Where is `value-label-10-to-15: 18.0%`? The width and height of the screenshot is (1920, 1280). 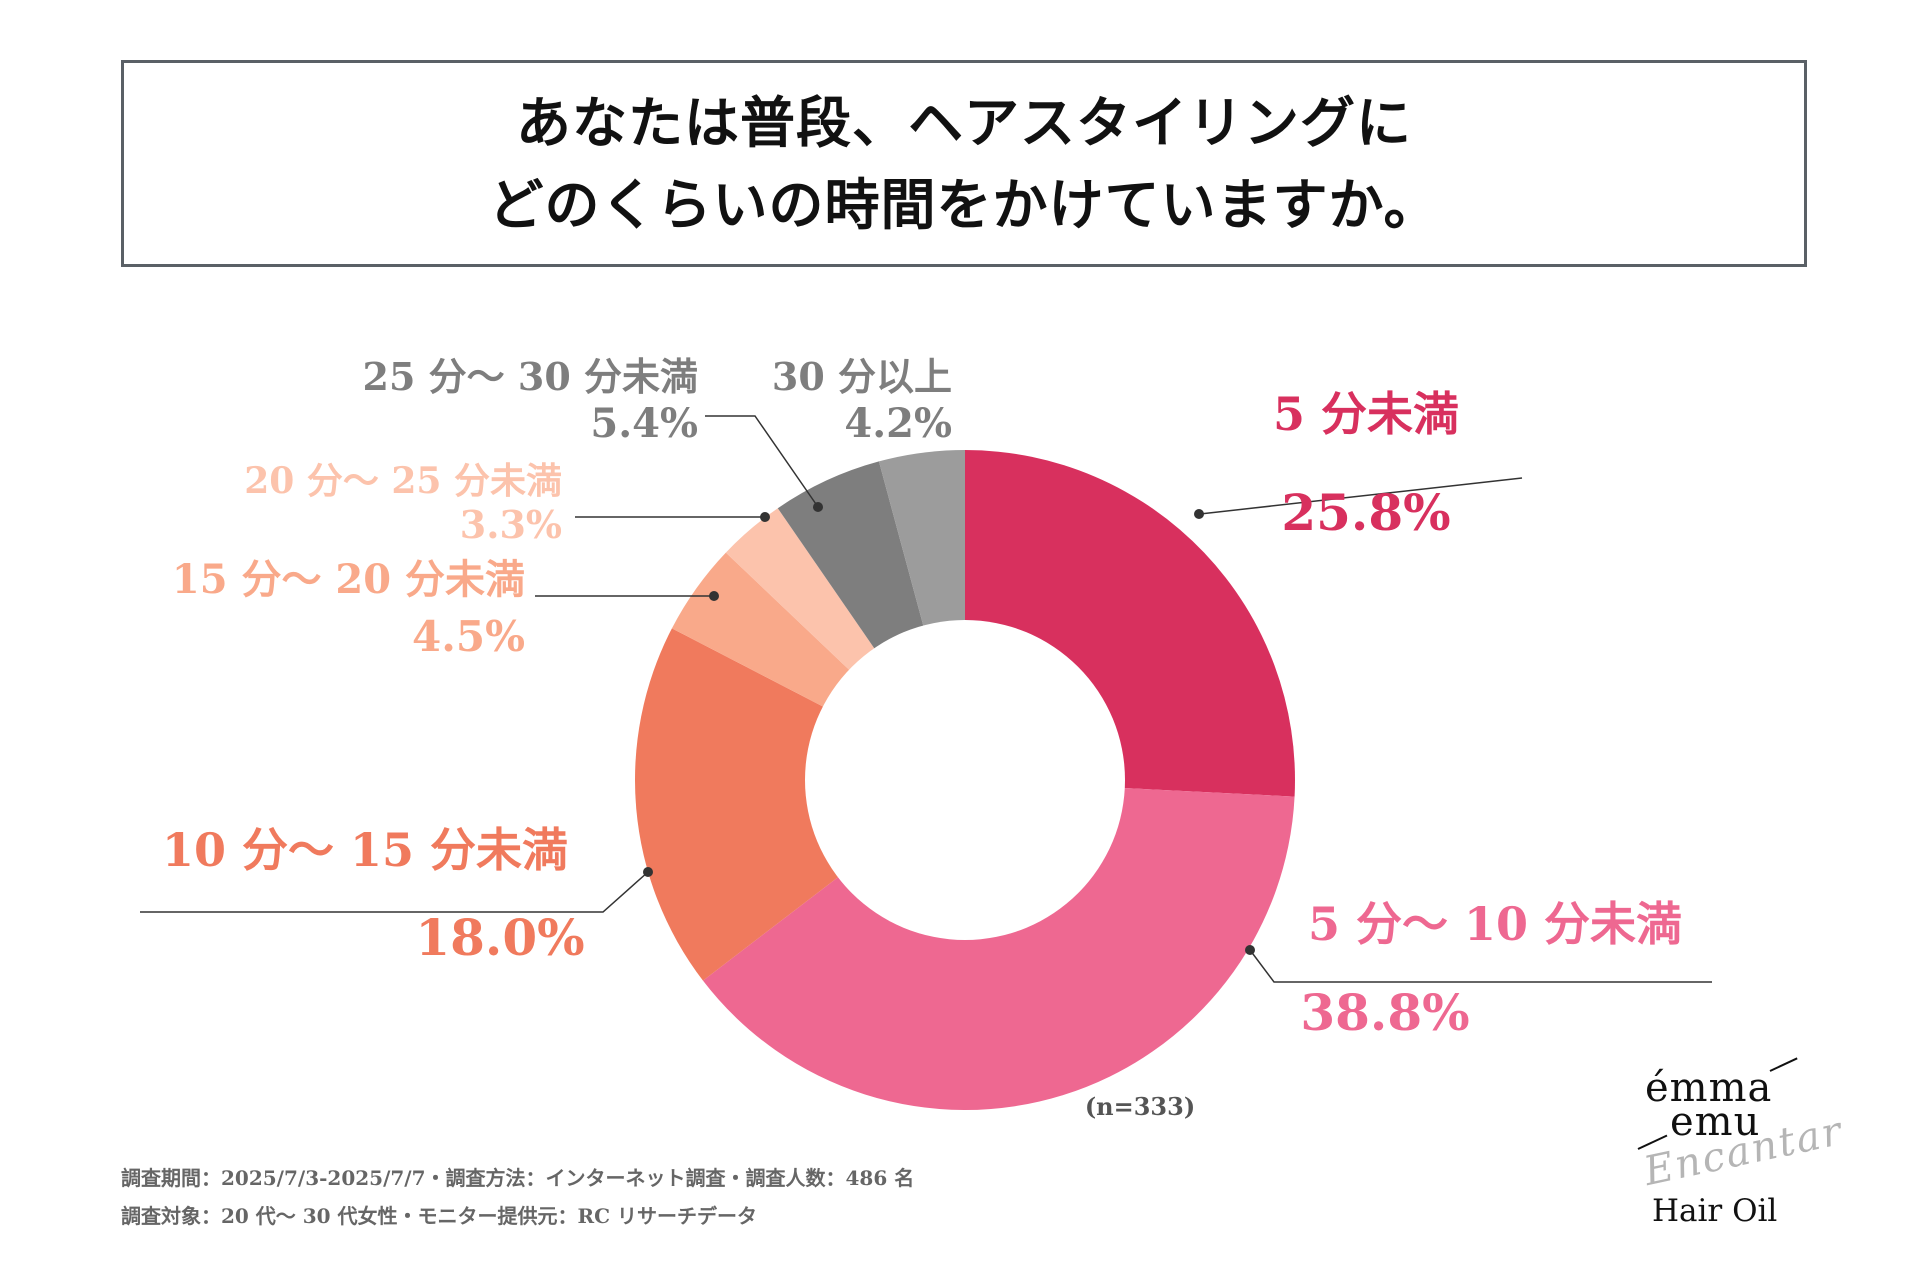
value-label-10-to-15: 18.0% is located at coordinates (499, 937).